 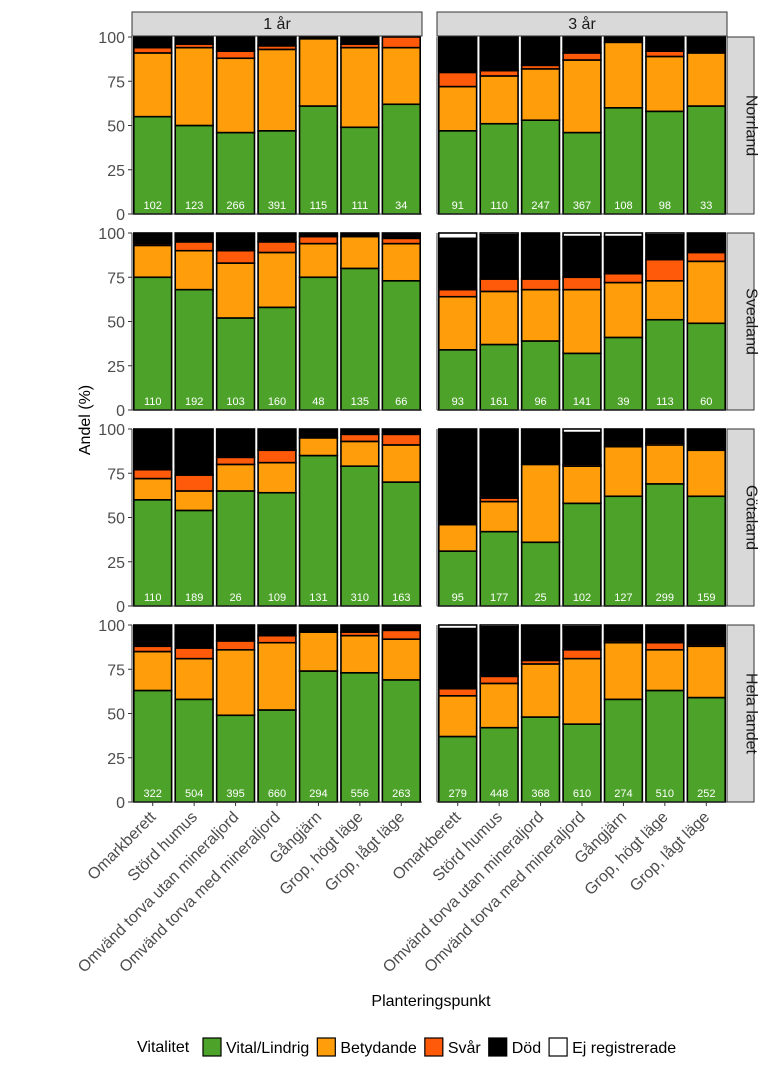 What do you see at coordinates (540, 402) in the screenshot?
I see `count-label: 96` at bounding box center [540, 402].